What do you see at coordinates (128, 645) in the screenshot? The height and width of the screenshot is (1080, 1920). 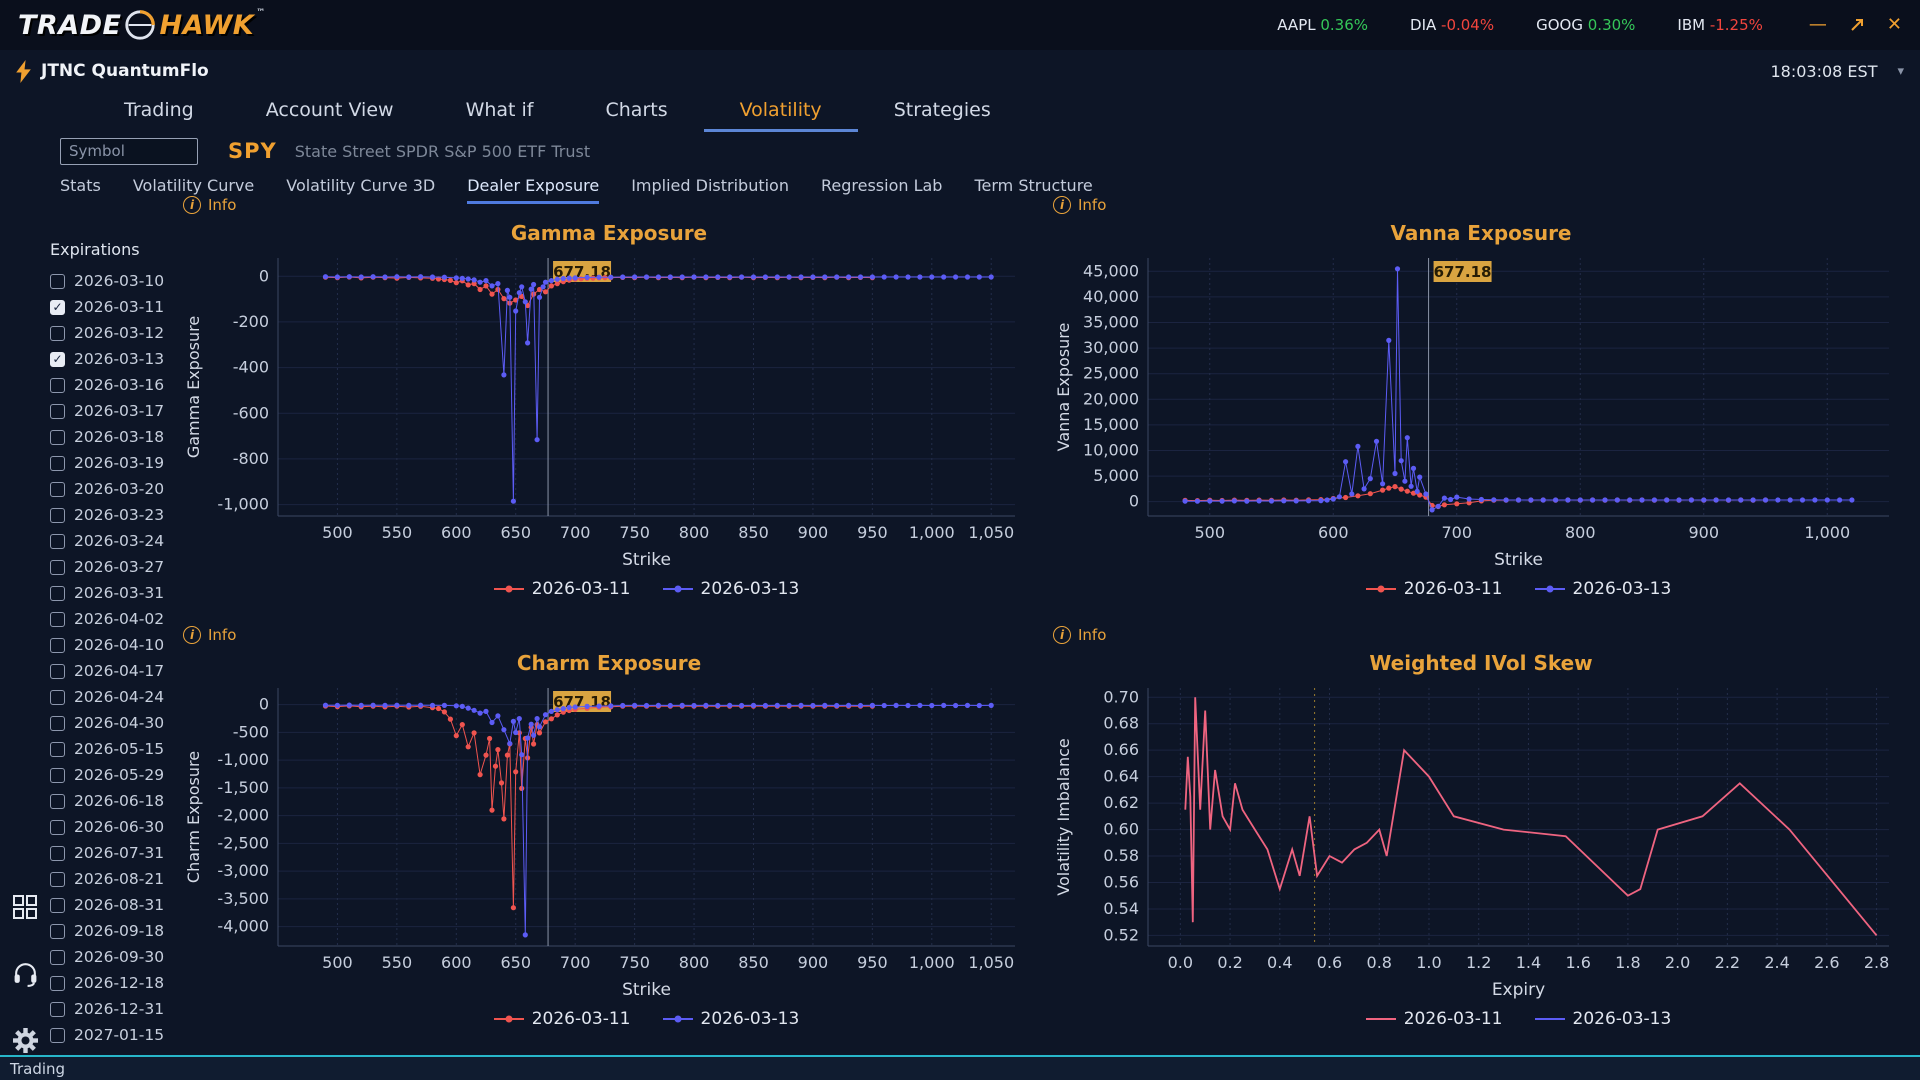 I see `expiration-item: 2026-04-10` at bounding box center [128, 645].